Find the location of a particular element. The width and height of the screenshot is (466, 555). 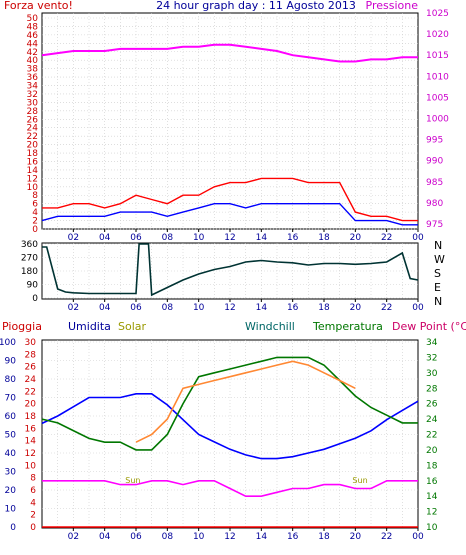

y-right-tick-label: 1005 is located at coordinates (437, 98).